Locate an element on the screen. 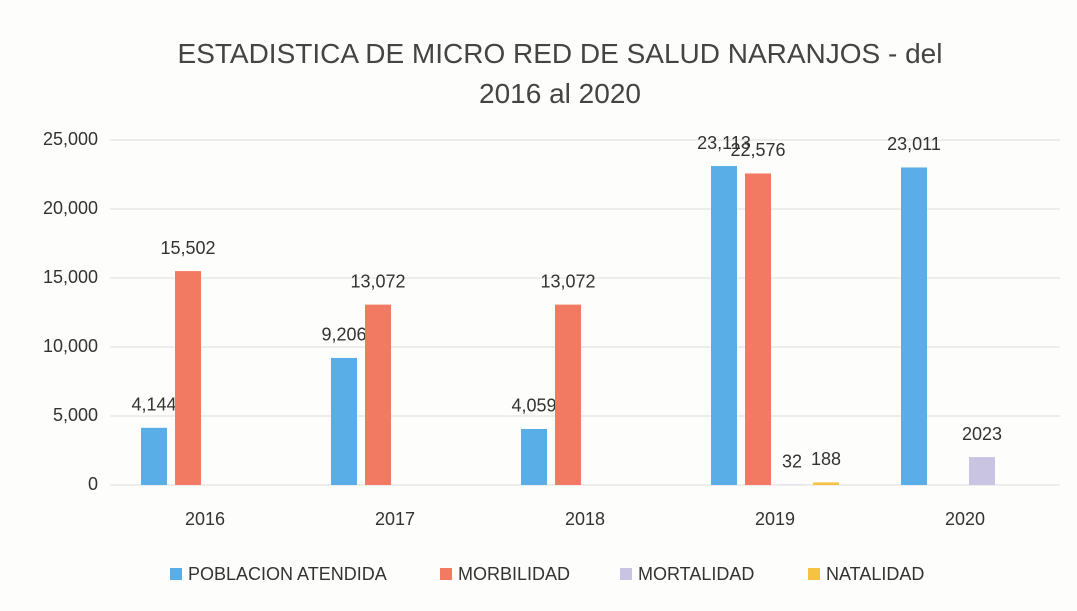  x-tick-label: 2018 is located at coordinates (585, 519).